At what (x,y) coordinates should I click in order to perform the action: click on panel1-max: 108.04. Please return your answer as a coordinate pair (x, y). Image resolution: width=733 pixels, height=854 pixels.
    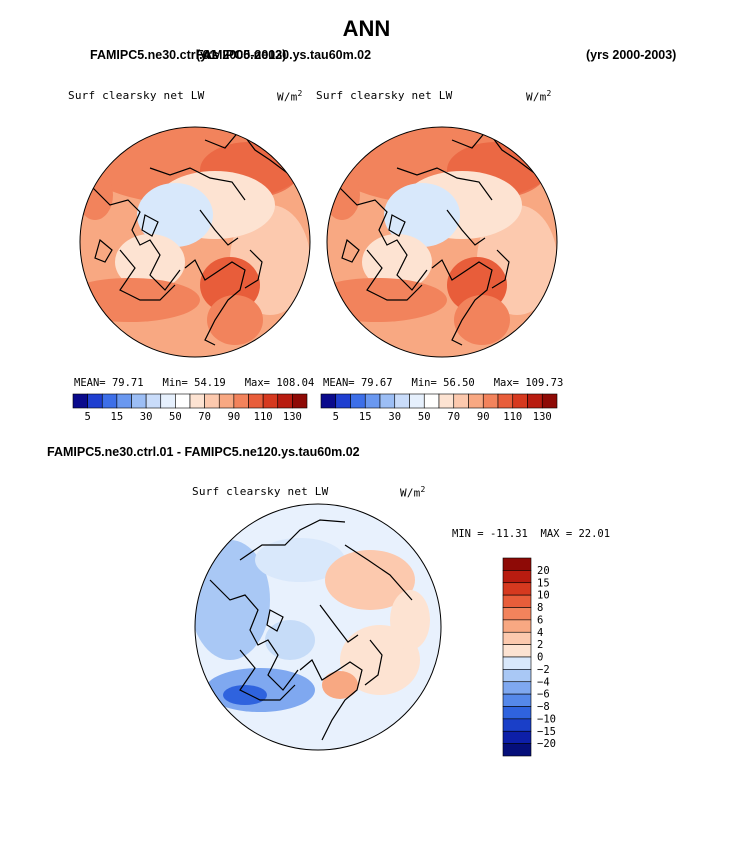
    Looking at the image, I should click on (295, 383).